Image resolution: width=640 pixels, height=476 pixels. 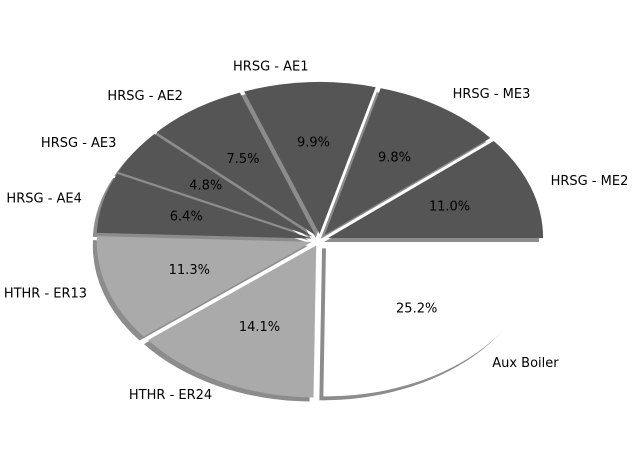 I want to click on pct-label-hrsg-ae2: 7.5%, so click(x=242, y=159).